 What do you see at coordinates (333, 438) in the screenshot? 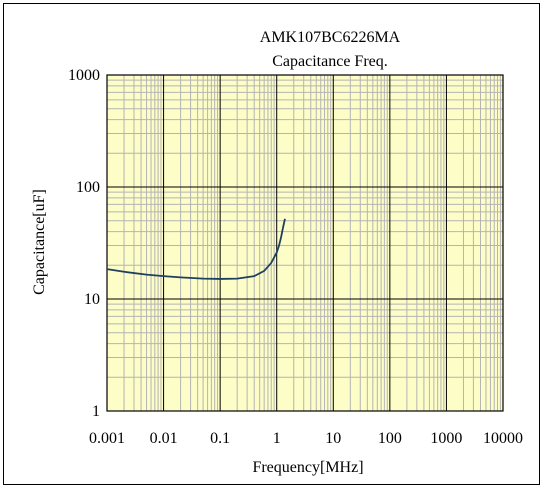
I see `x-tick-label: 10` at bounding box center [333, 438].